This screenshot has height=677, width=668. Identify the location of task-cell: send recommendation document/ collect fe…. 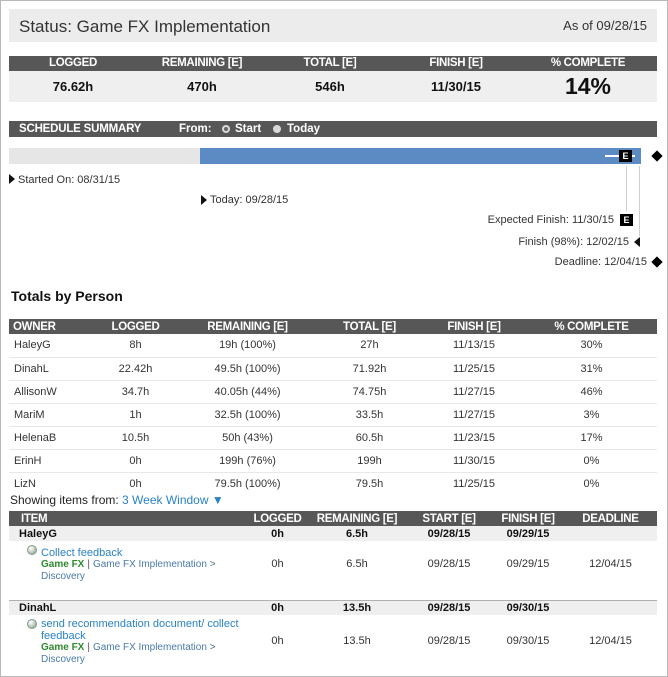
(128, 641).